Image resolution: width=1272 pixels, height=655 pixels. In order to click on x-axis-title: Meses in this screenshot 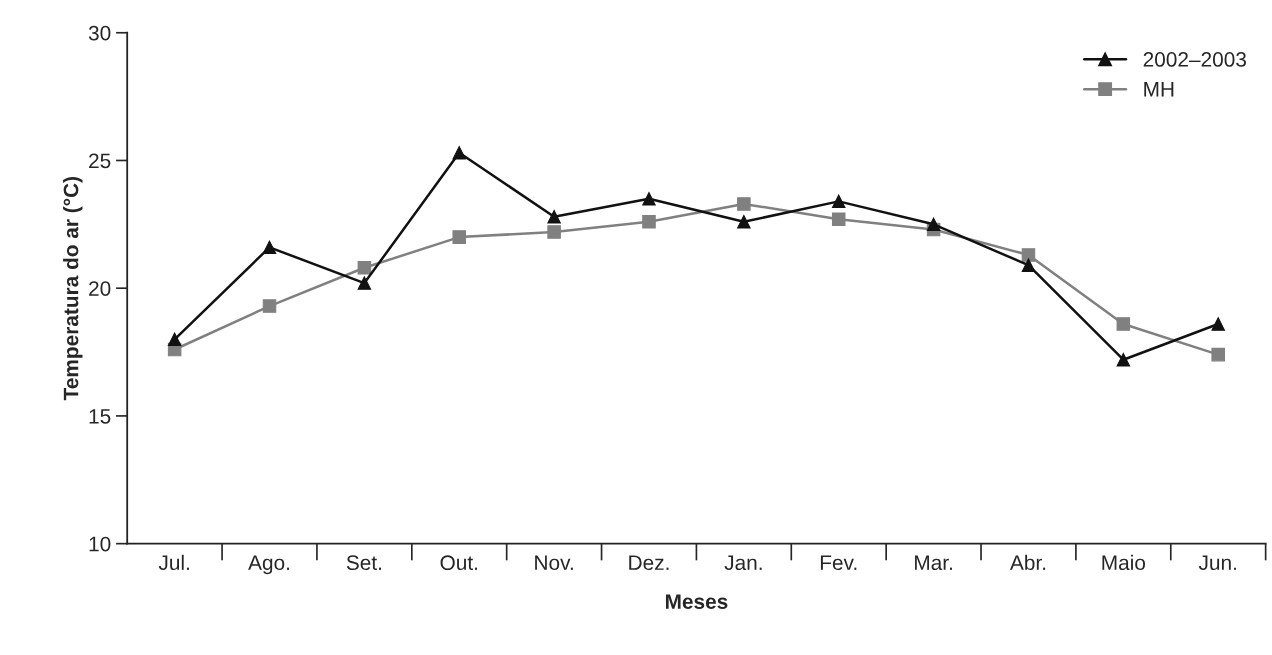, I will do `click(696, 601)`.